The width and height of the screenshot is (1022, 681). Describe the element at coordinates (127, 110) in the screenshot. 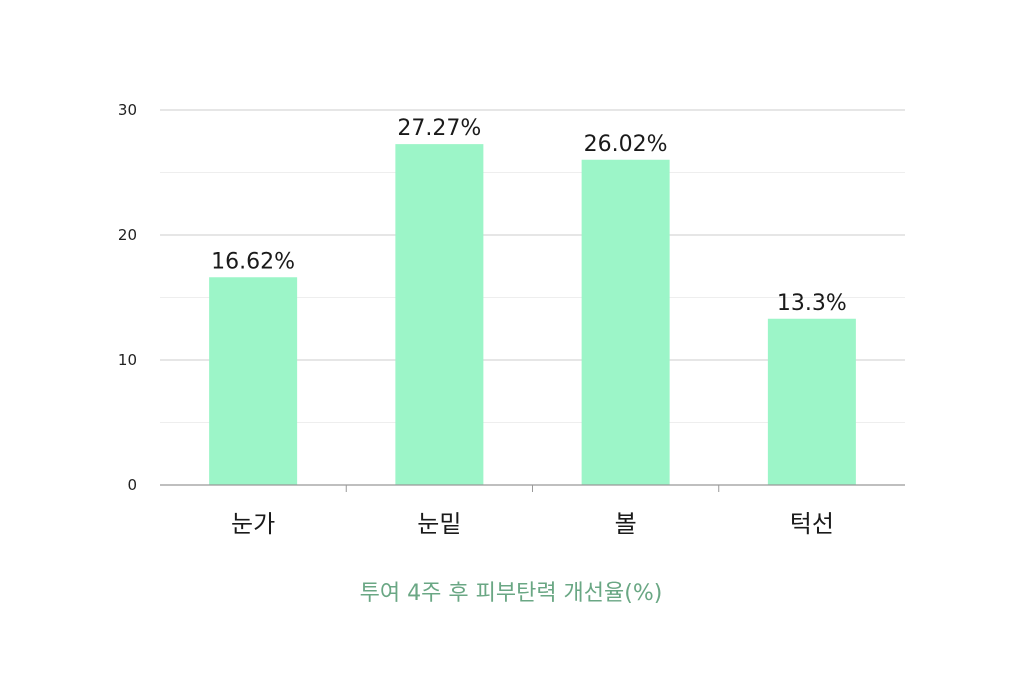

I see `y-tick-label: 30` at that location.